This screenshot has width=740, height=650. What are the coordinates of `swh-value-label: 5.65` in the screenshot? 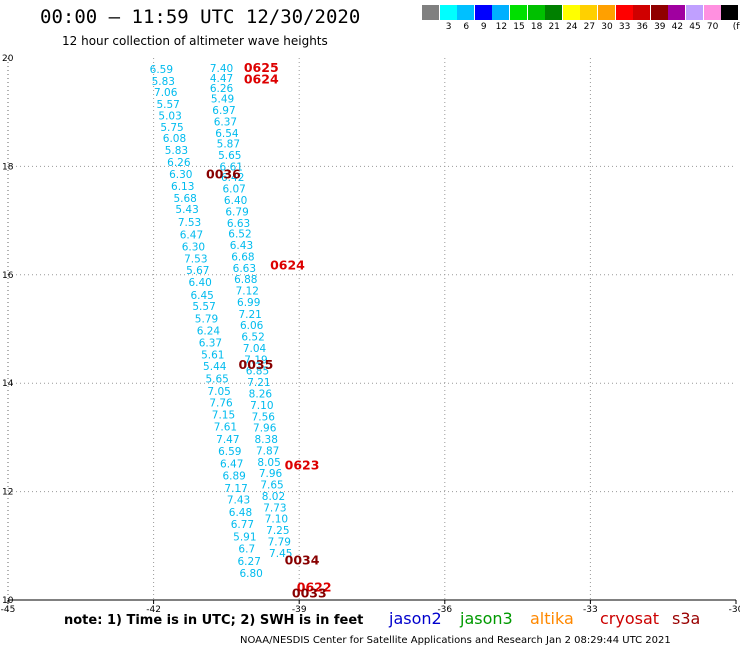 It's located at (229, 156).